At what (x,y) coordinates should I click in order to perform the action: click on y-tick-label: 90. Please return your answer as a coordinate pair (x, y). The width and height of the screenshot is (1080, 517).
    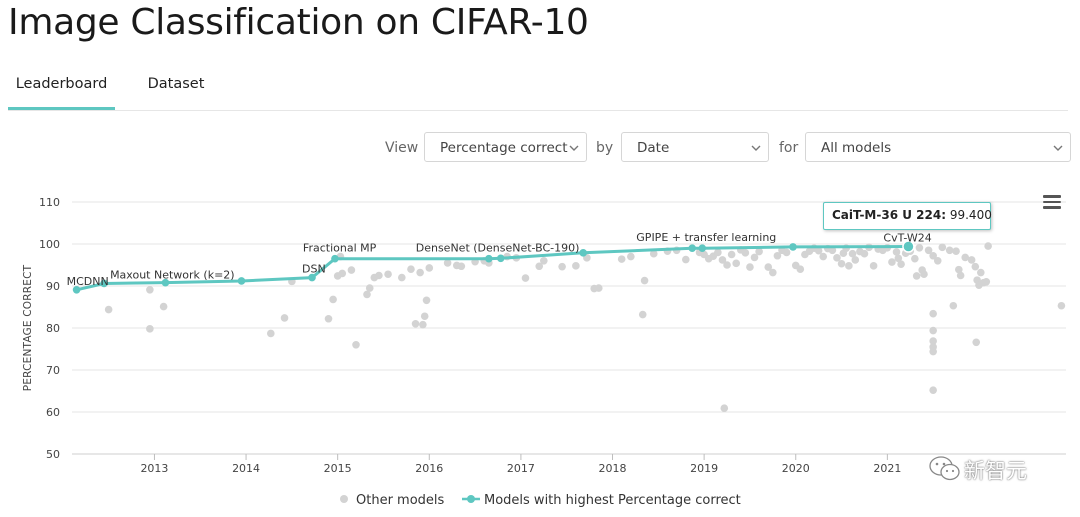
    Looking at the image, I should click on (53, 286).